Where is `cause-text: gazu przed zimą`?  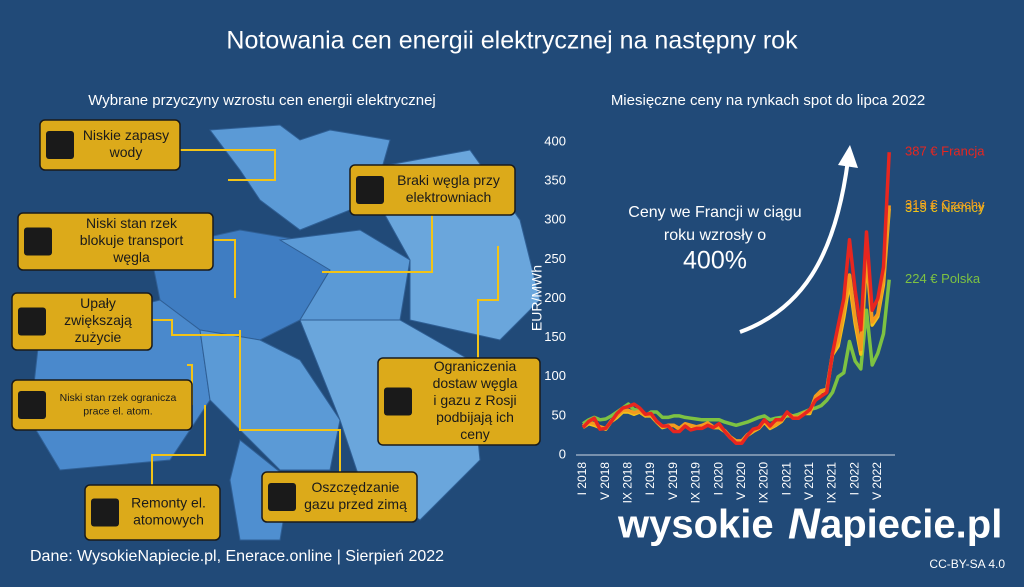
cause-text: gazu przed zimą is located at coordinates (355, 504).